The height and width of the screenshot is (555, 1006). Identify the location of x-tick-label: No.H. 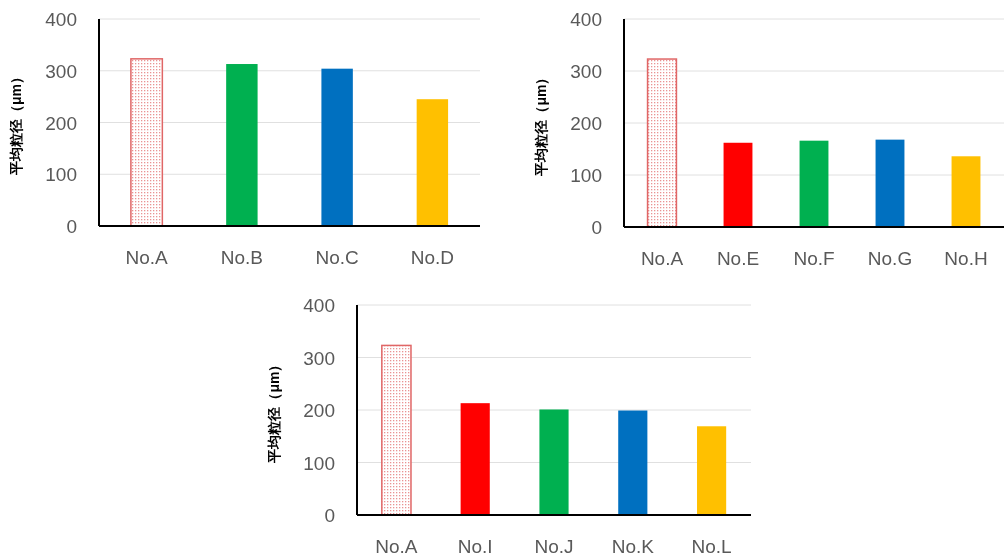
(966, 258).